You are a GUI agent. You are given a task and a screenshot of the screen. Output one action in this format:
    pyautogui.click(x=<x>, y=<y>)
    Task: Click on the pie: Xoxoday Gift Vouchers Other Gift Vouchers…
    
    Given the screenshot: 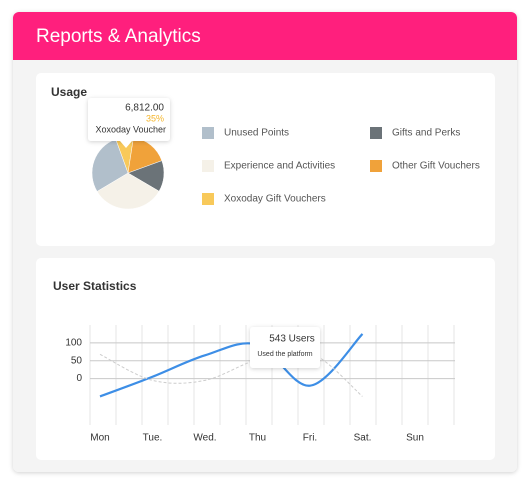 What is the action you would take?
    pyautogui.click(x=285, y=168)
    